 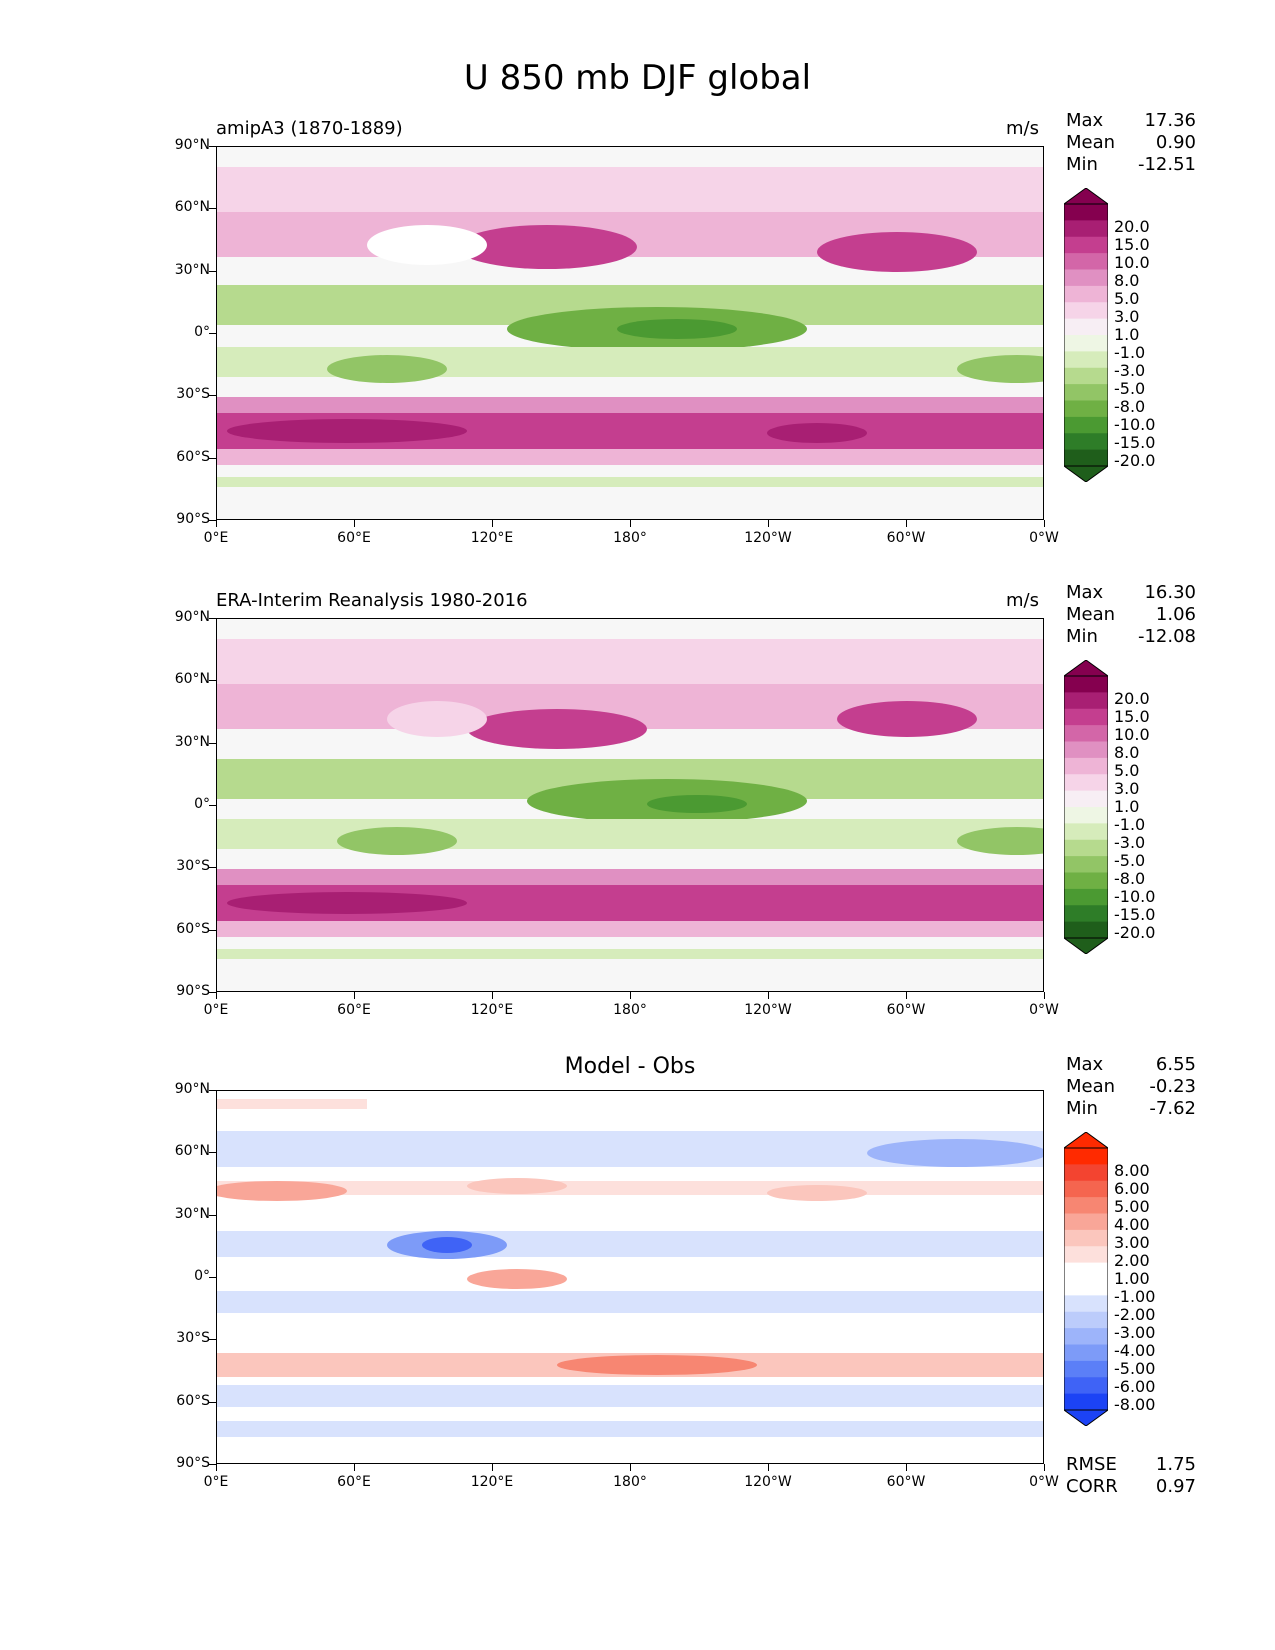 What do you see at coordinates (1135, 1368) in the screenshot?
I see `colorbar-label: -5.00` at bounding box center [1135, 1368].